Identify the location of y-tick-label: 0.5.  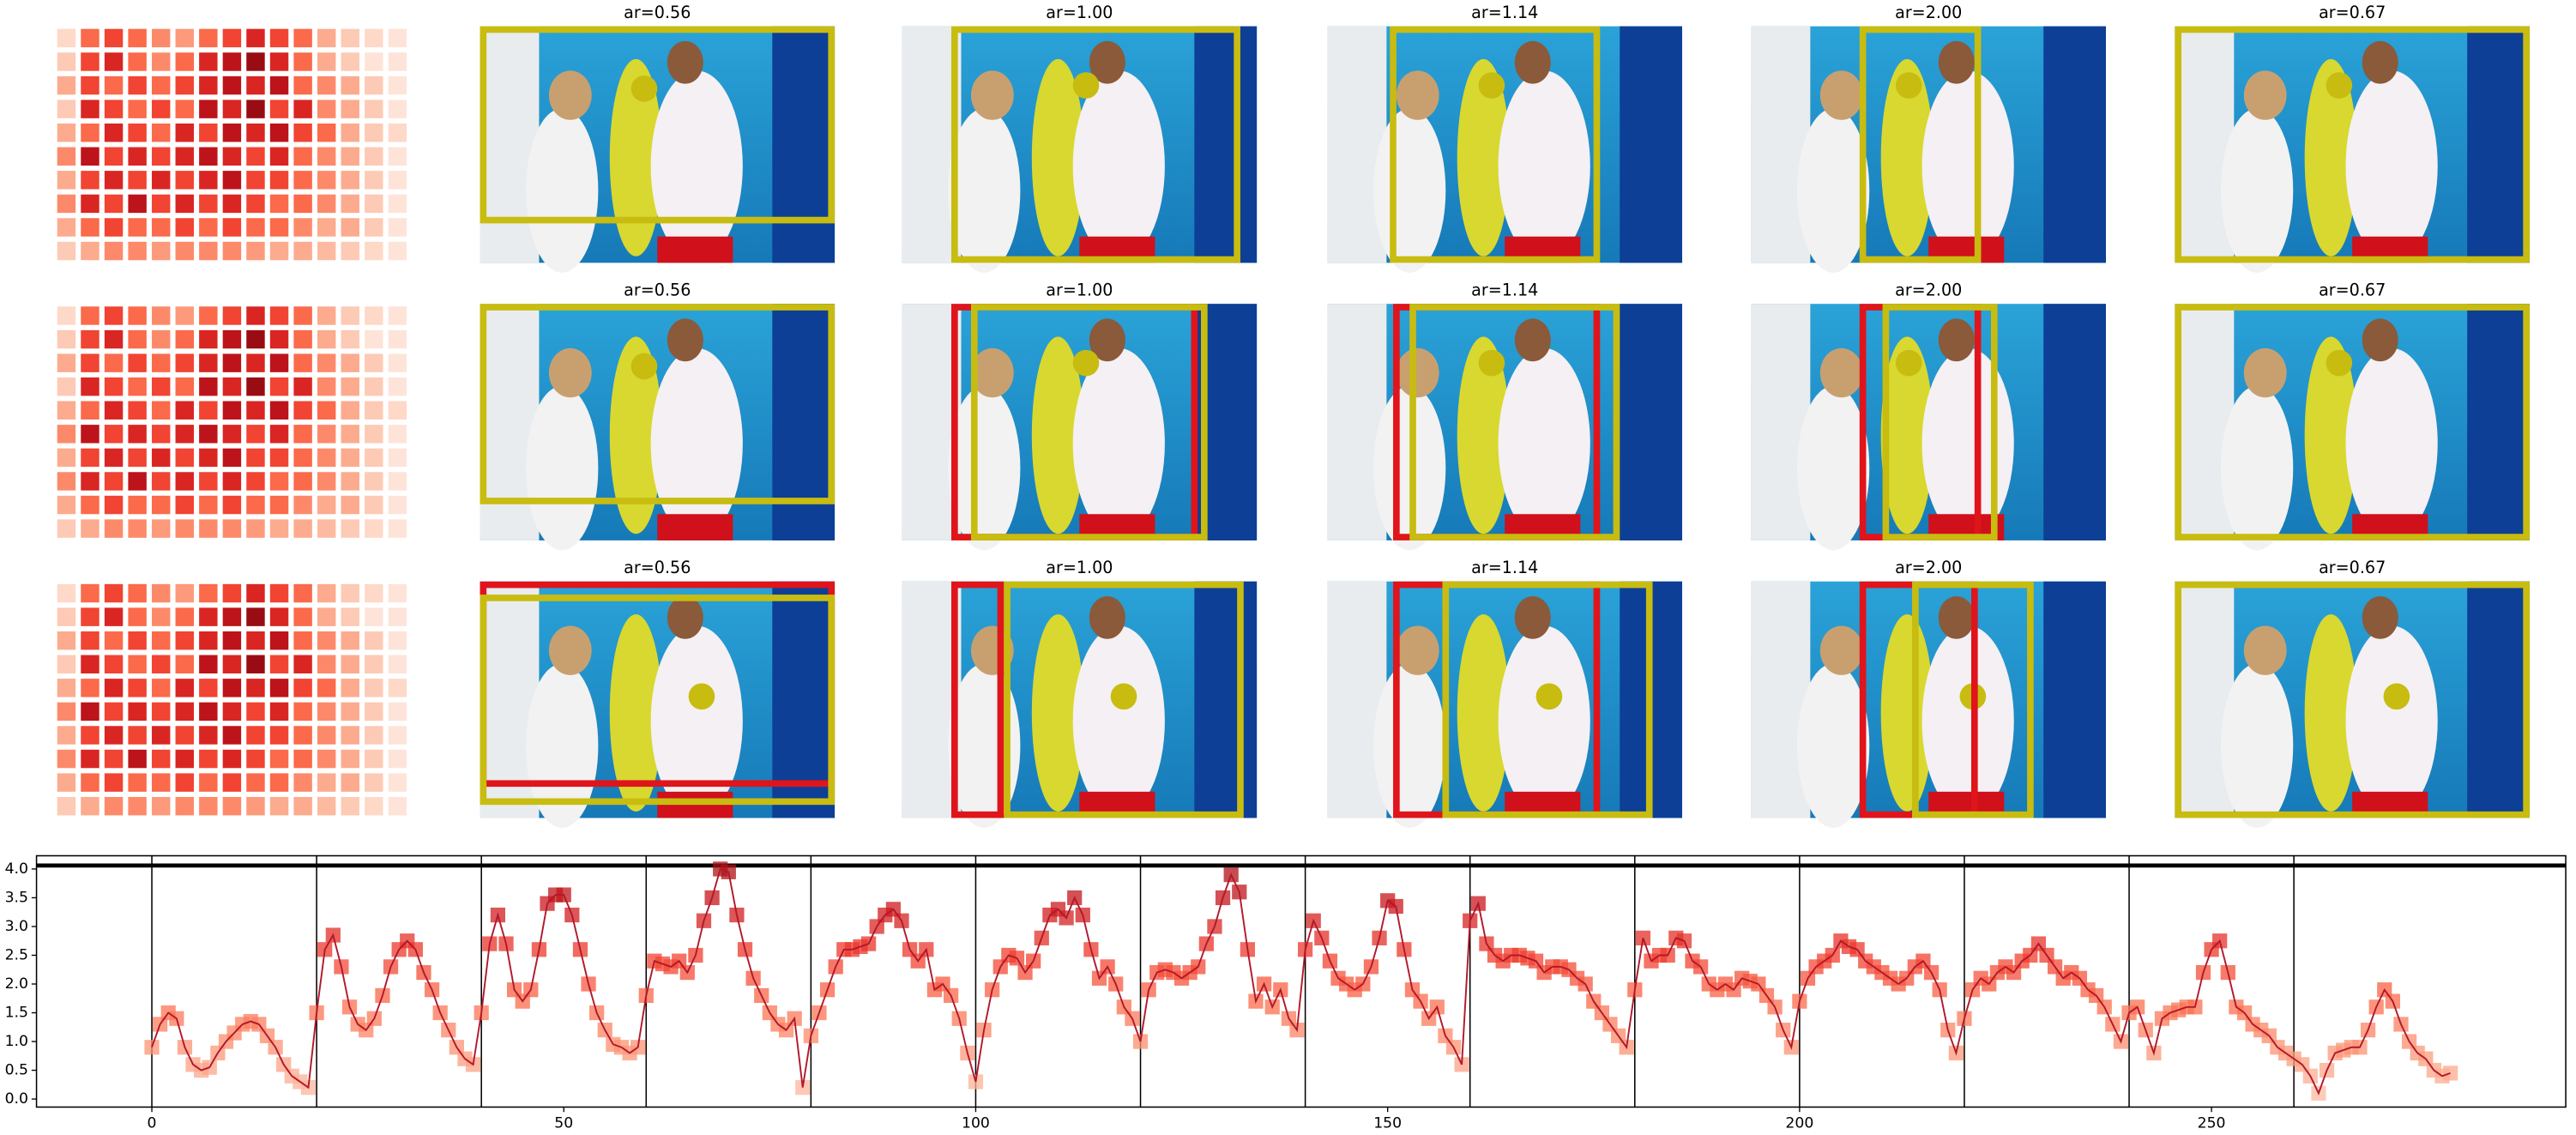
(16, 1070).